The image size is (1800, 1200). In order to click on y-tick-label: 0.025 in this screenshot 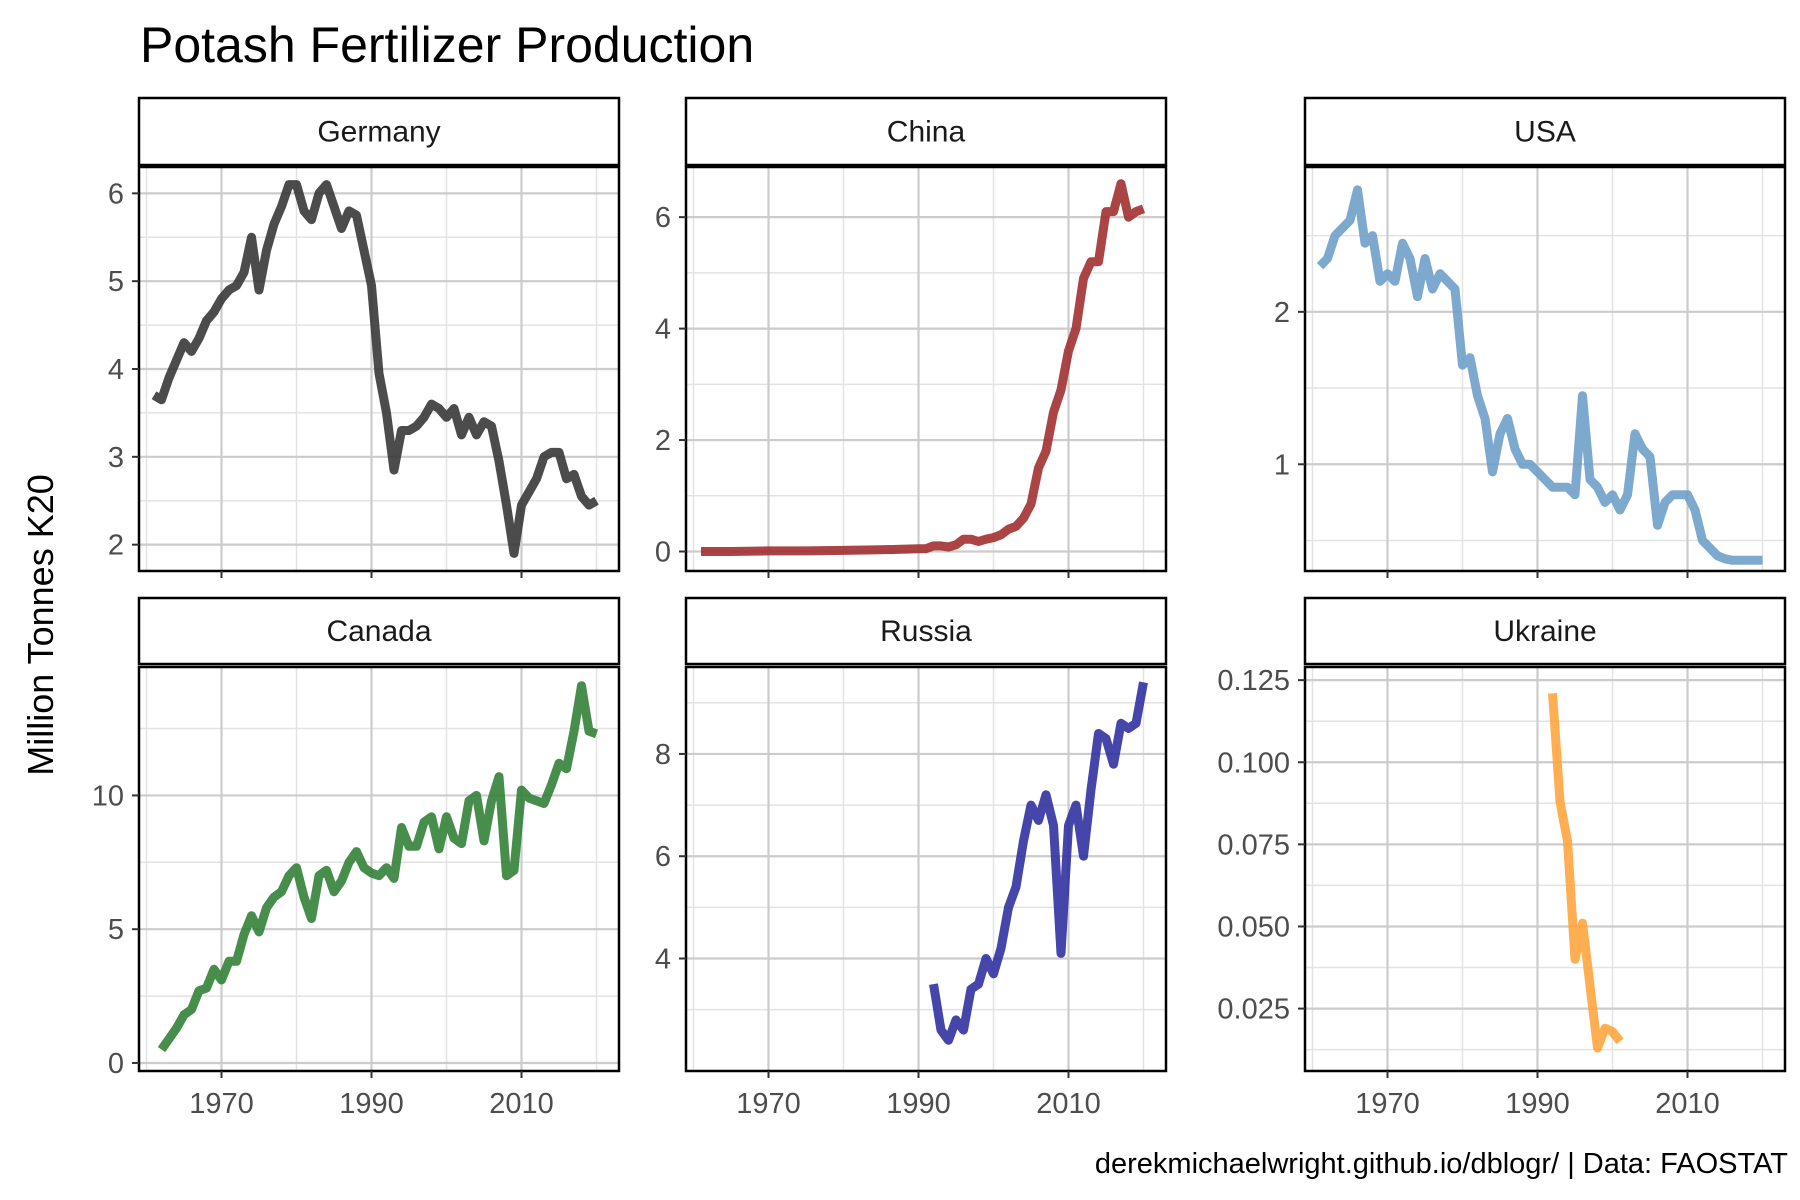, I will do `click(1253, 1010)`.